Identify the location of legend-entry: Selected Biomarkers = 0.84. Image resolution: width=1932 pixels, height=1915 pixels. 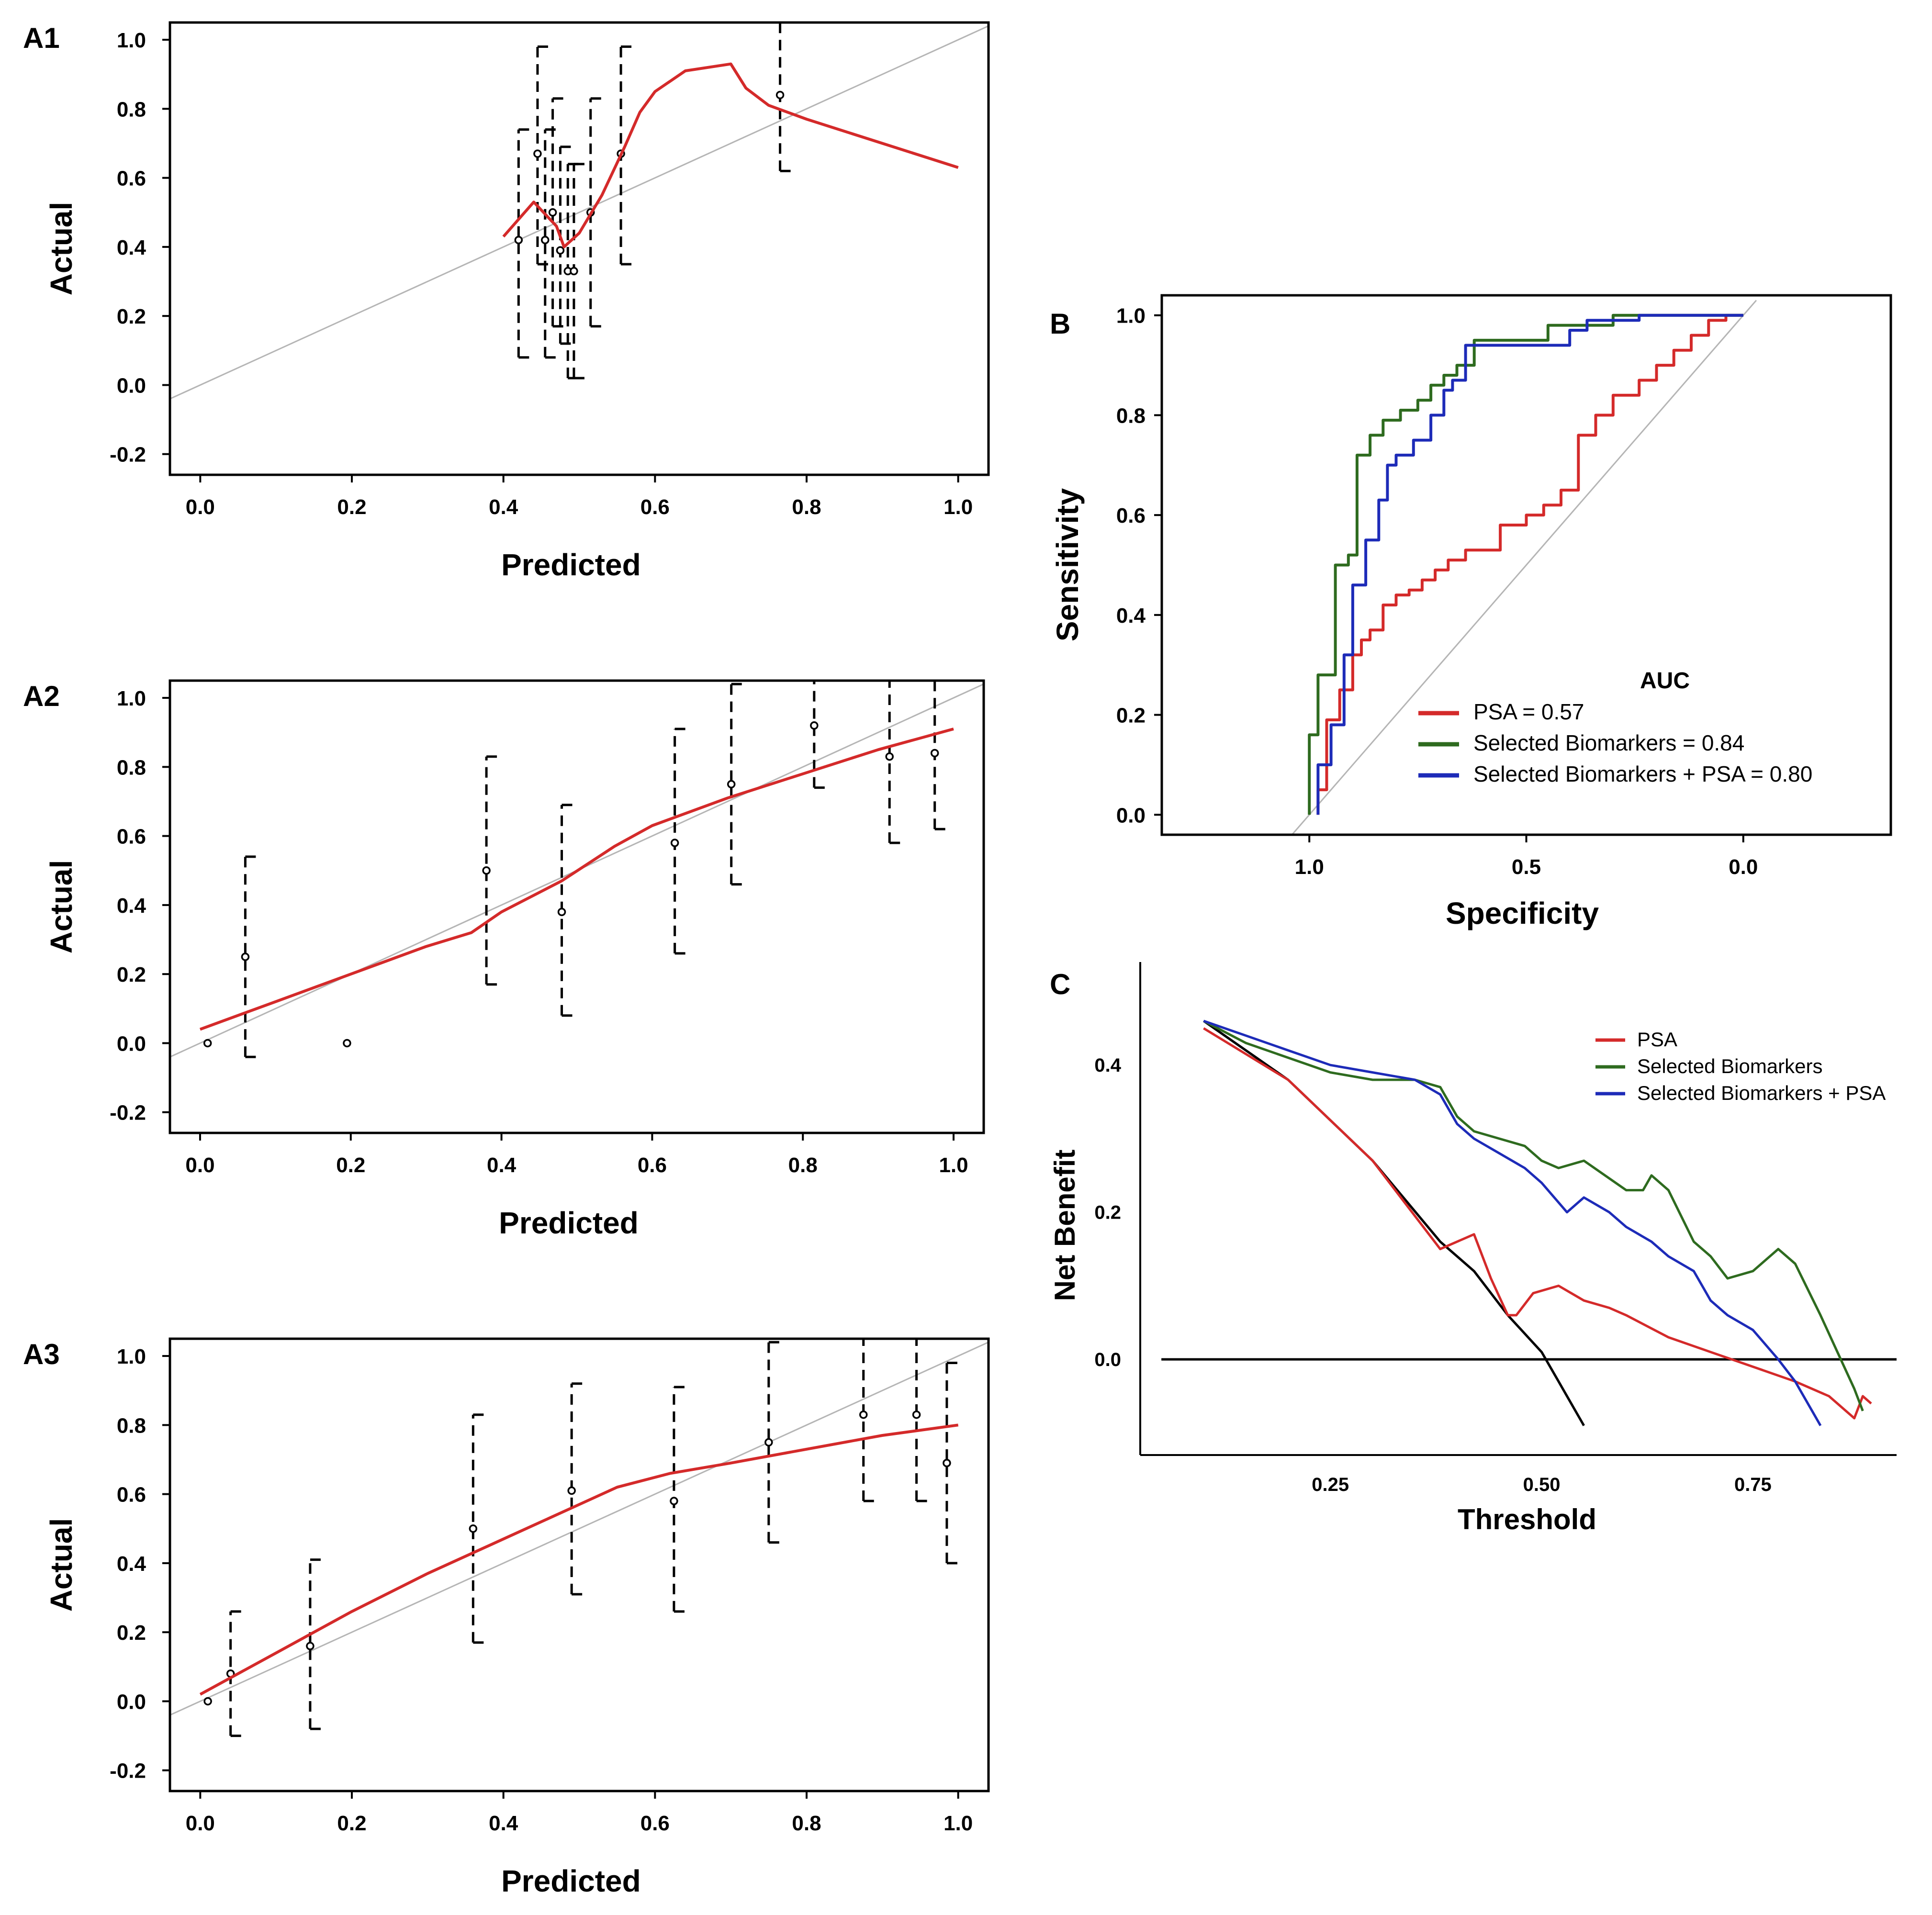
(1608, 742).